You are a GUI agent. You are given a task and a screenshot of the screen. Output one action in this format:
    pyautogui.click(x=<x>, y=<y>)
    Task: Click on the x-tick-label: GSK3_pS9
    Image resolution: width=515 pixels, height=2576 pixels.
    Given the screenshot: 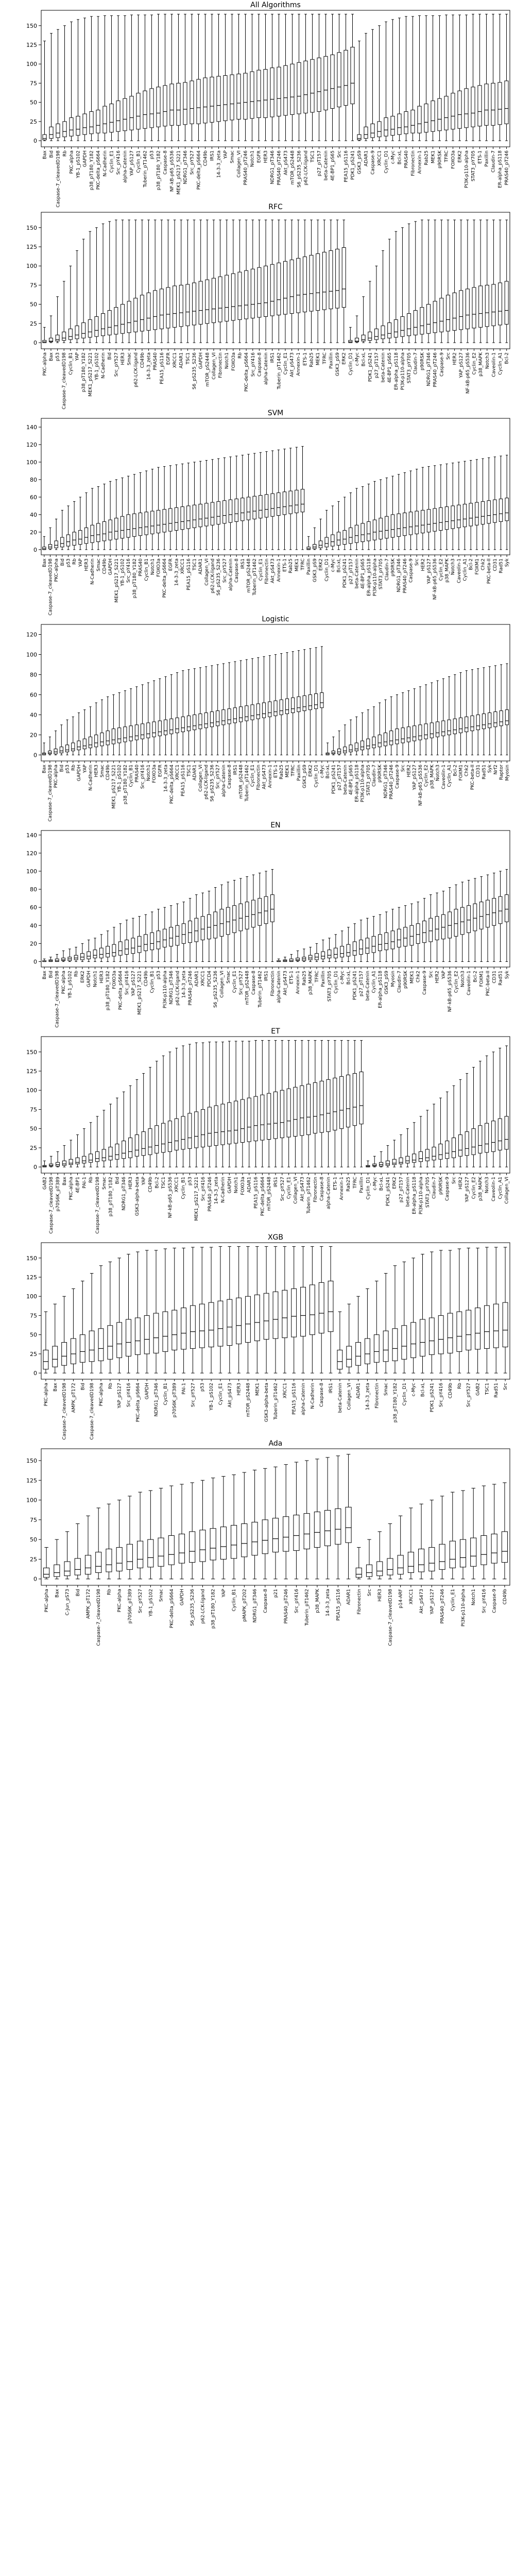 What is the action you would take?
    pyautogui.click(x=315, y=570)
    